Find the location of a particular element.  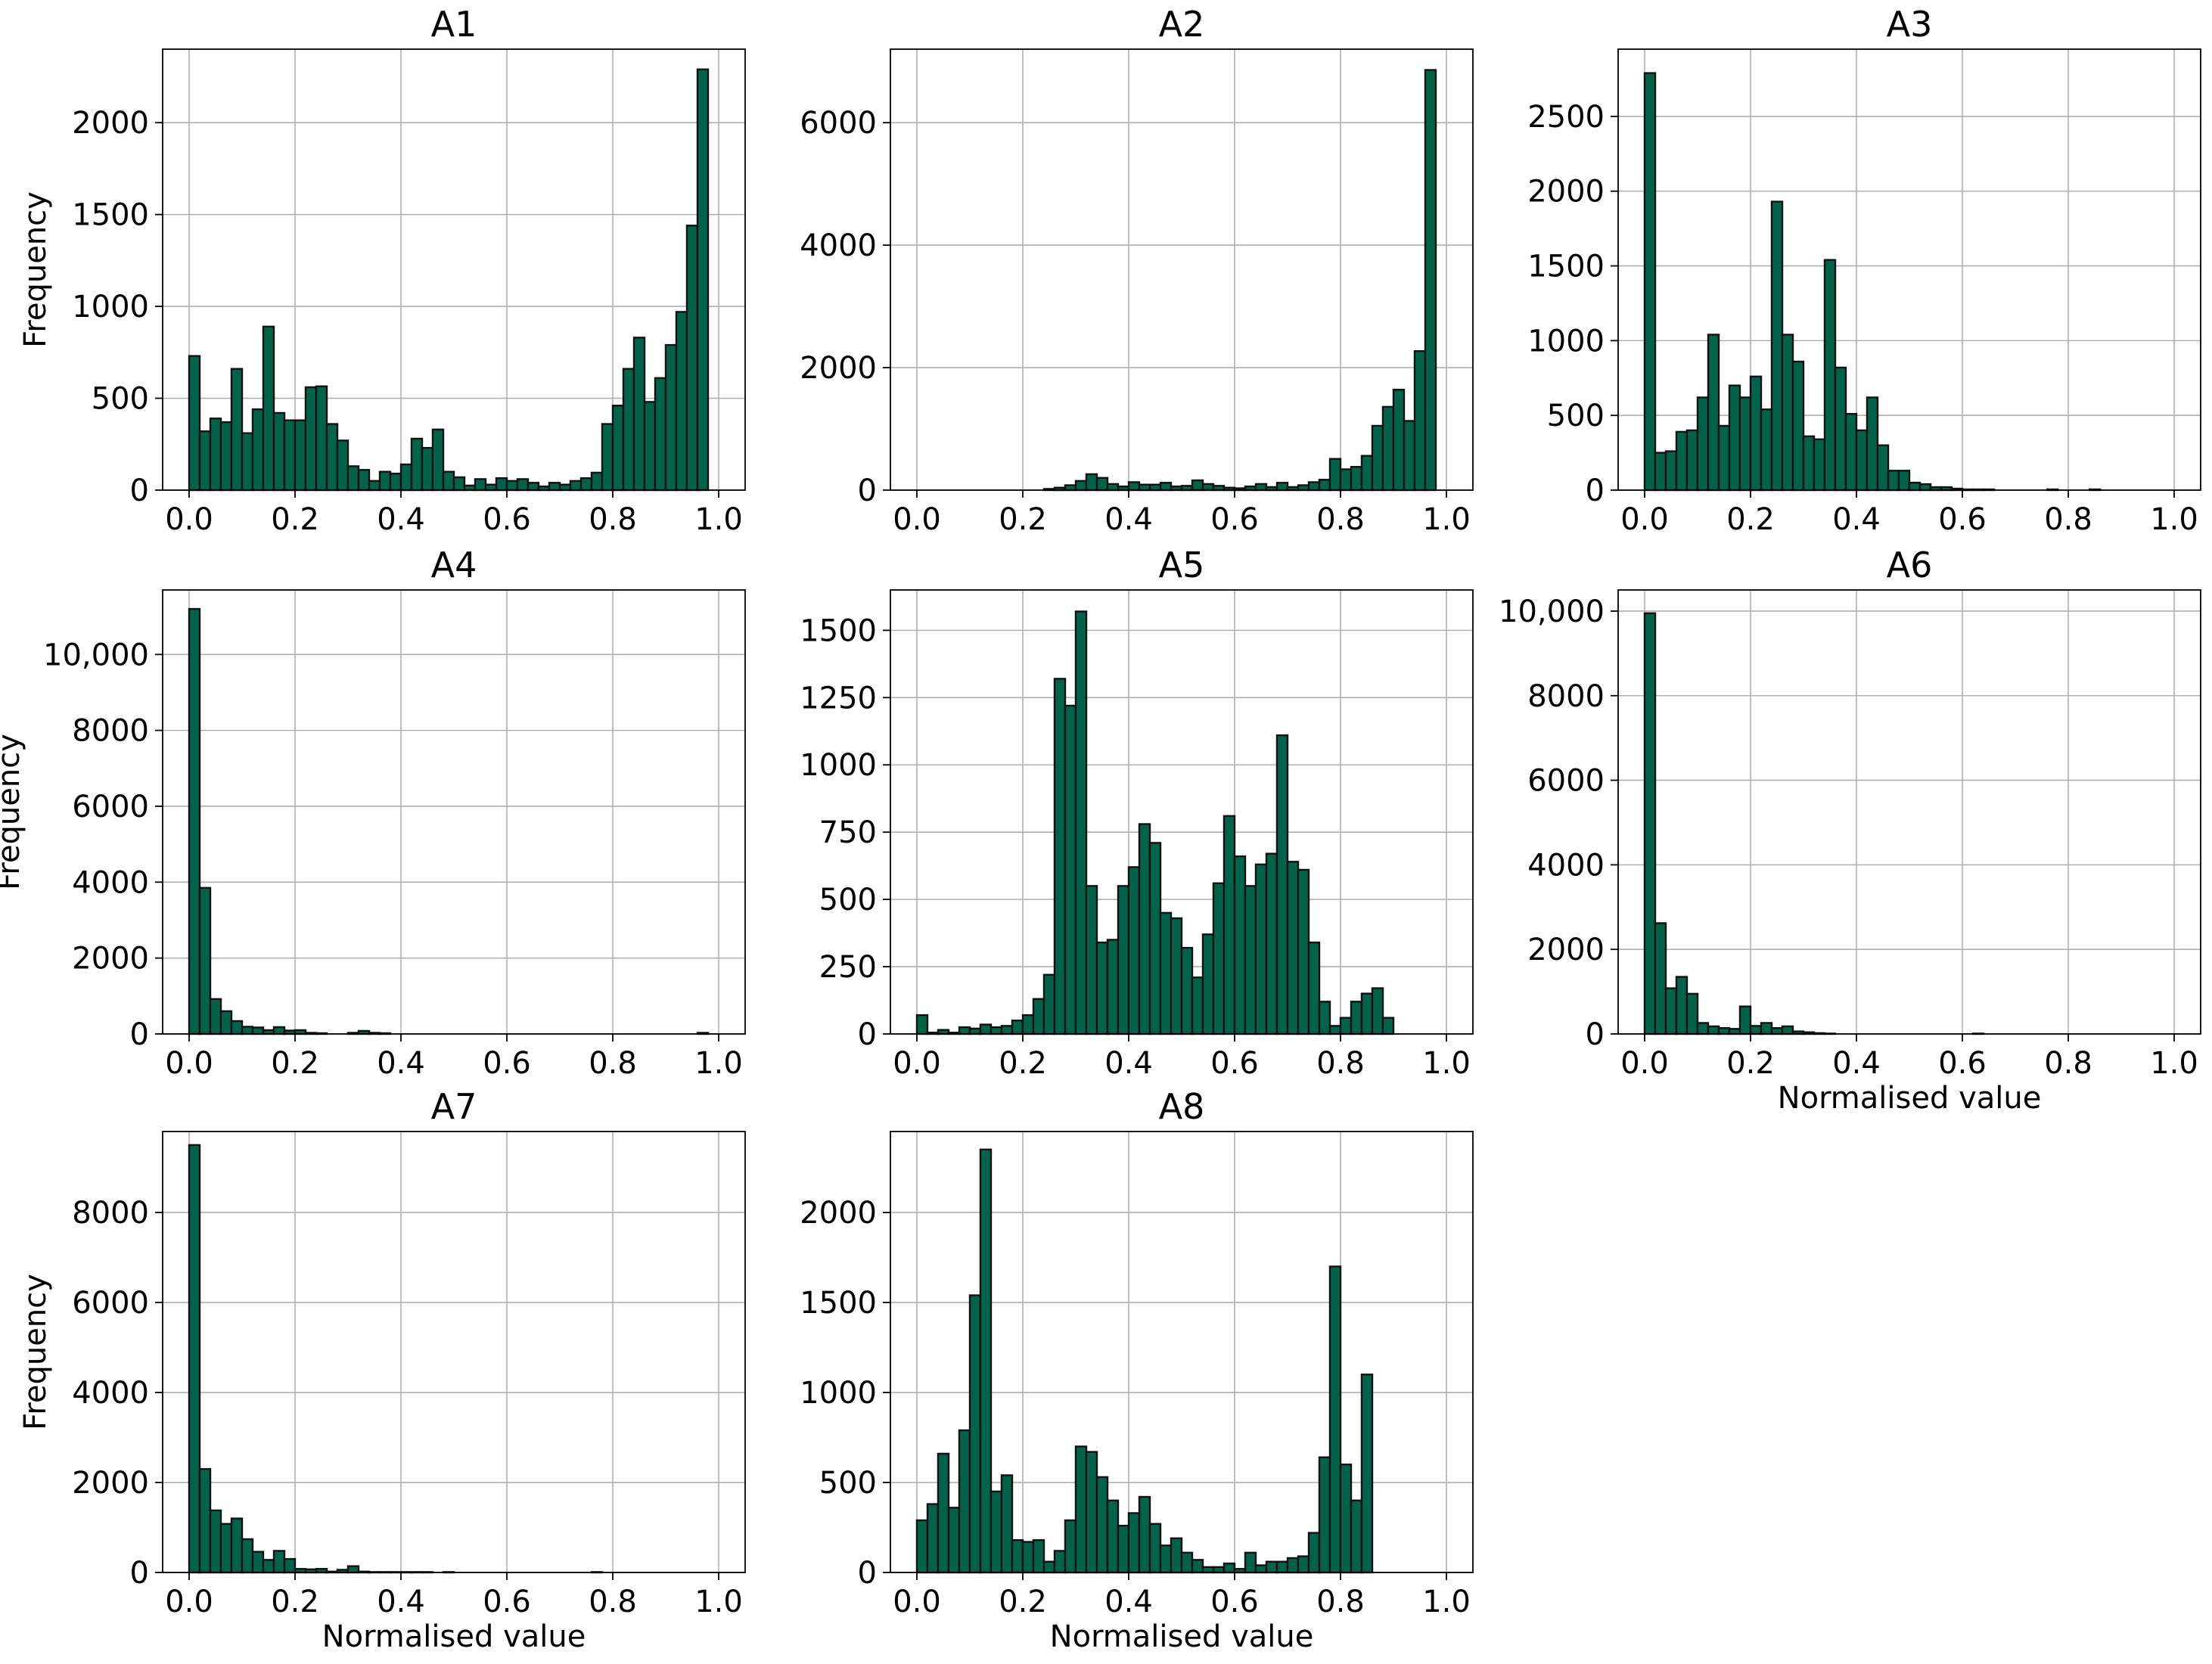

y-tick-label: 1000 is located at coordinates (838, 1393).